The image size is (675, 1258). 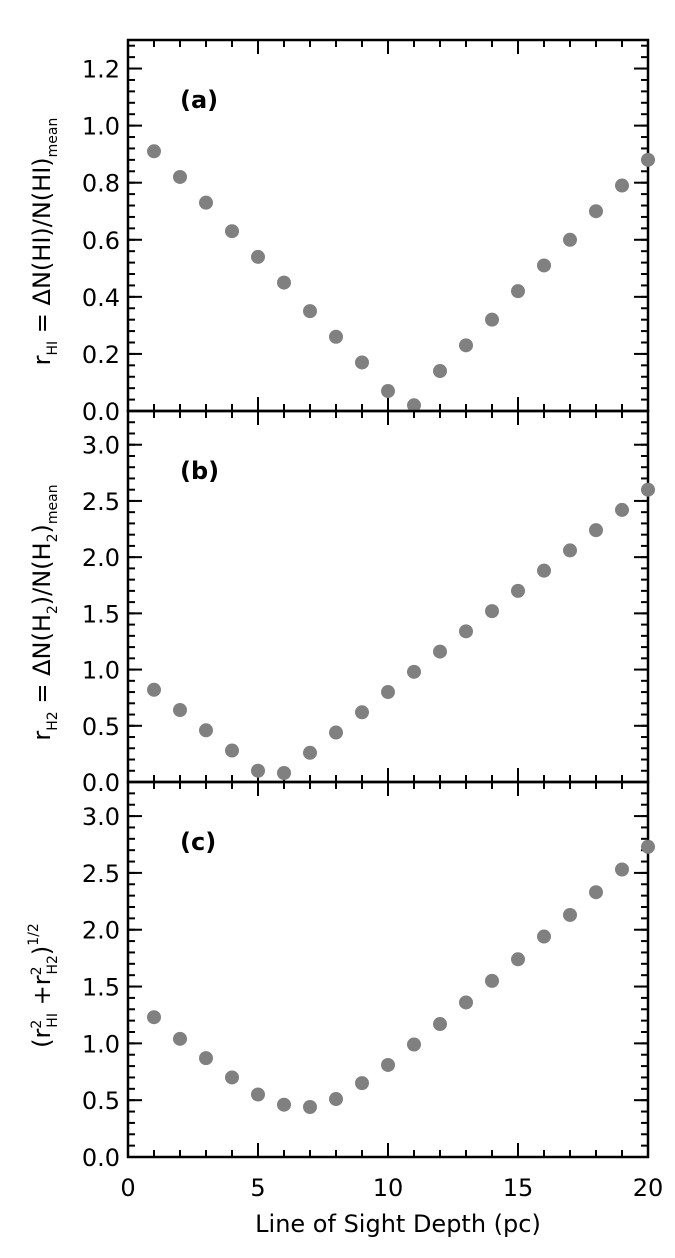 I want to click on panel-label: (b), so click(x=199, y=471).